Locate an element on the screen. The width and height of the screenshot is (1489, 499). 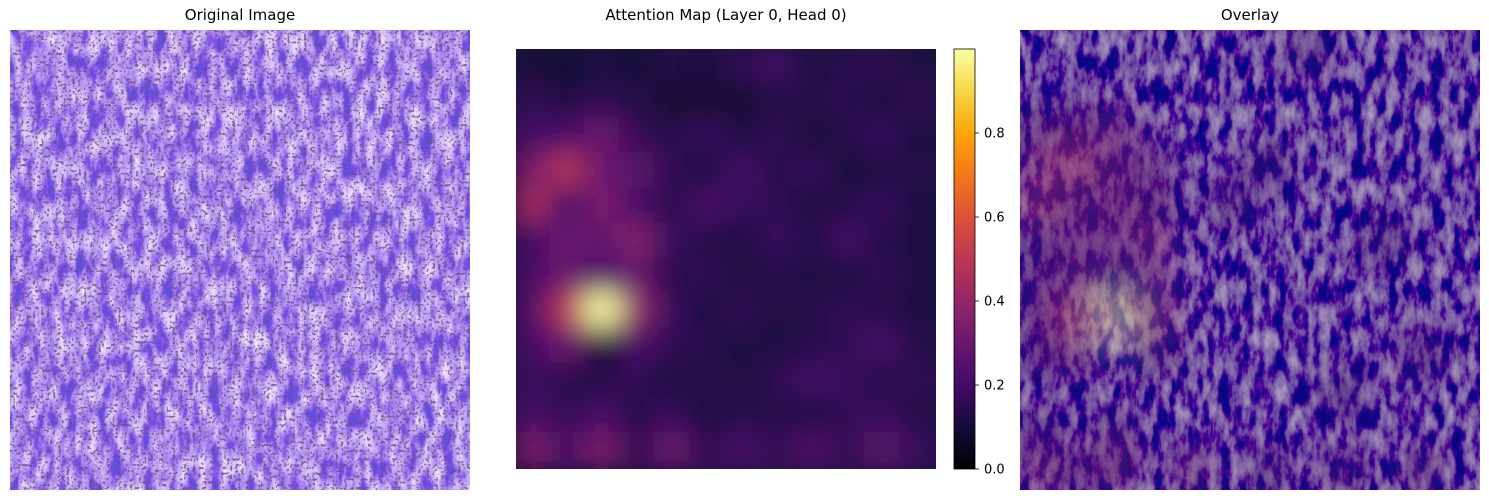
attention-peak is located at coordinates (1115, 310).